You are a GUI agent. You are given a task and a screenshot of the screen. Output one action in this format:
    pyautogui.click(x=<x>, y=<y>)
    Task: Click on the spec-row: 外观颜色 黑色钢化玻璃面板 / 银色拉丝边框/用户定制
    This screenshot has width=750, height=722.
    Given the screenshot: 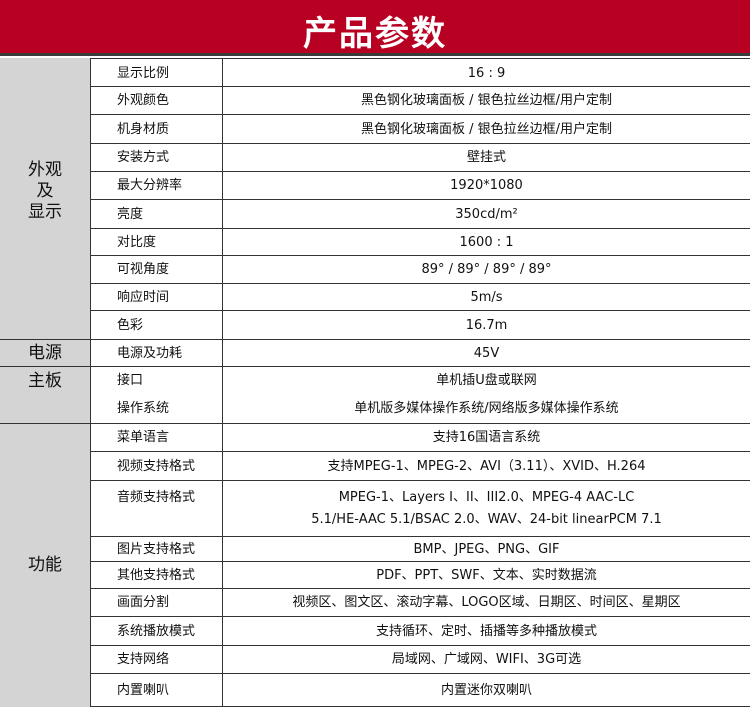 What is the action you would take?
    pyautogui.click(x=420, y=101)
    